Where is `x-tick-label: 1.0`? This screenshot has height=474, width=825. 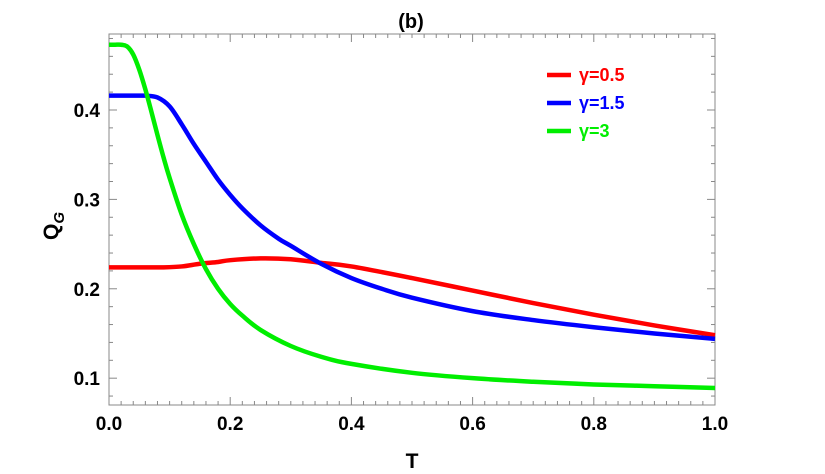 x-tick-label: 1.0 is located at coordinates (715, 424).